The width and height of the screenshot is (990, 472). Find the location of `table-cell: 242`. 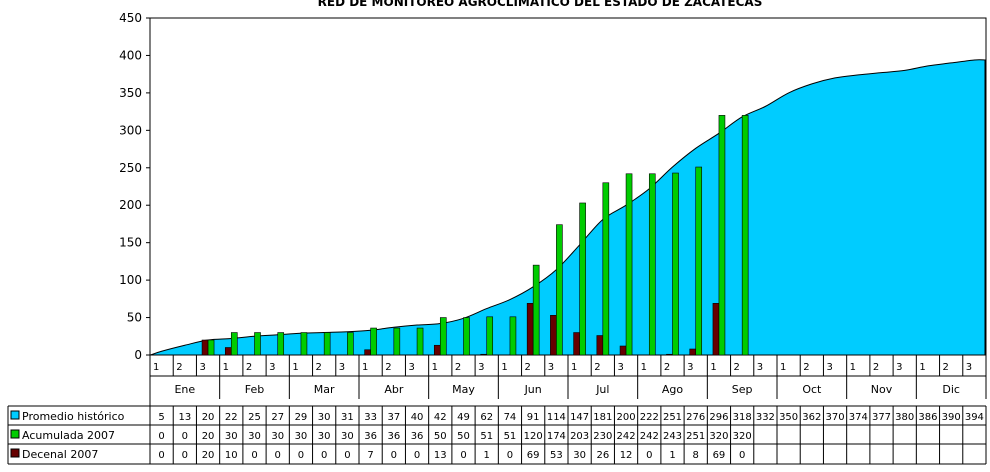

table-cell: 242 is located at coordinates (626, 436).